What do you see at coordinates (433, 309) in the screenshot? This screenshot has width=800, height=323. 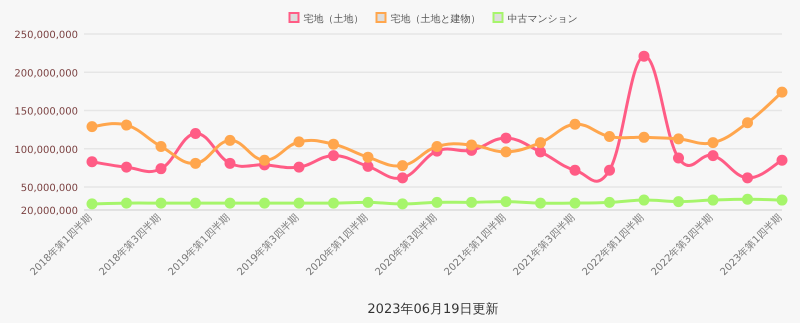 I see `text: 2023年06月19日更新` at bounding box center [433, 309].